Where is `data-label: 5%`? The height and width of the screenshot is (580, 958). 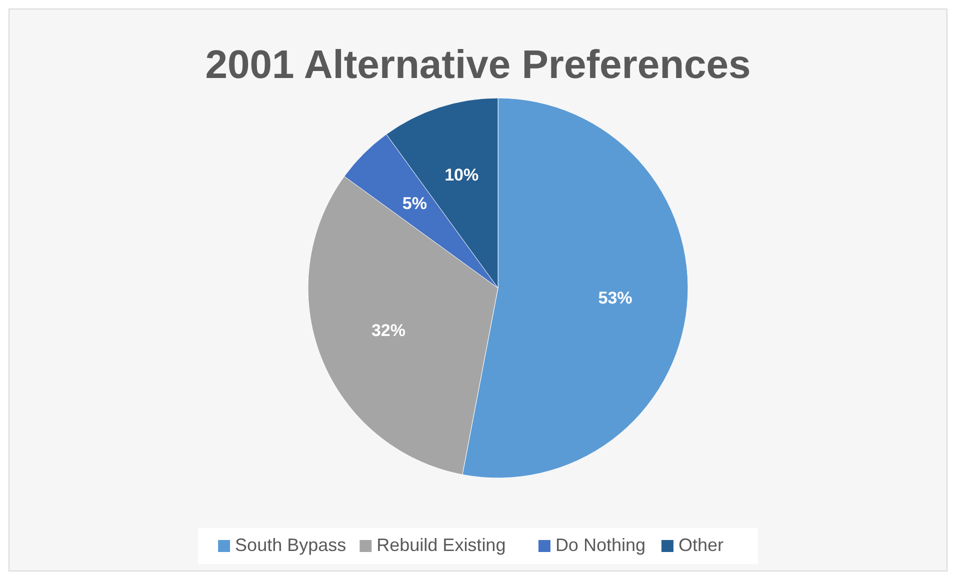 data-label: 5% is located at coordinates (414, 204).